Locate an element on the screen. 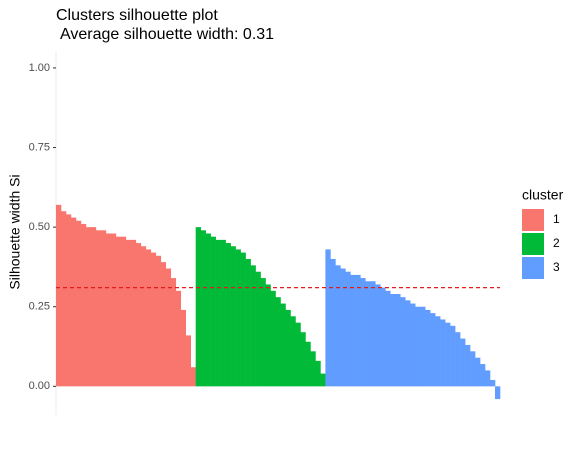 The image size is (581, 451). y-tick-label: 0.25 is located at coordinates (39, 307).